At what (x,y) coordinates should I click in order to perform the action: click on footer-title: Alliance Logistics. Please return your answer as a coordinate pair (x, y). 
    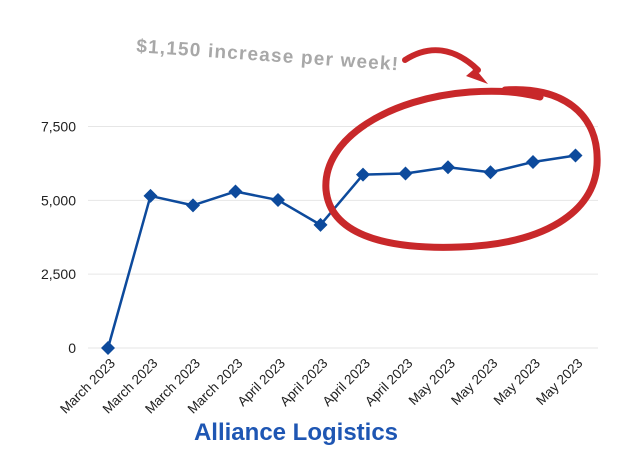
    Looking at the image, I should click on (296, 432).